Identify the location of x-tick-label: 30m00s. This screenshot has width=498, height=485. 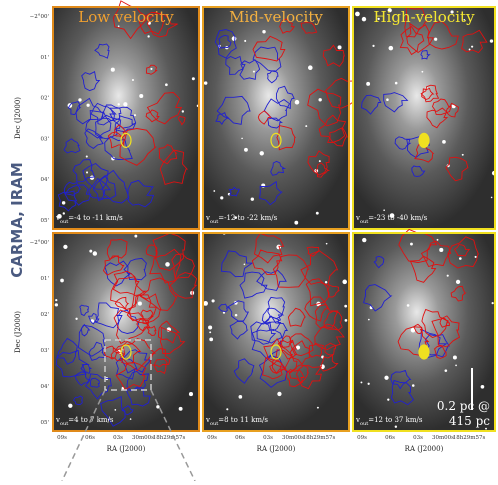
(443, 438).